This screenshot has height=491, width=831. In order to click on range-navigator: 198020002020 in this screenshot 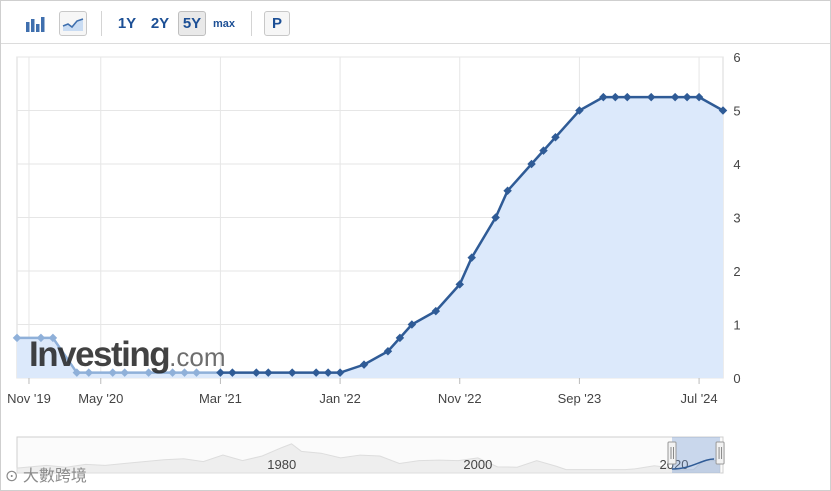, I will do `click(370, 455)`.